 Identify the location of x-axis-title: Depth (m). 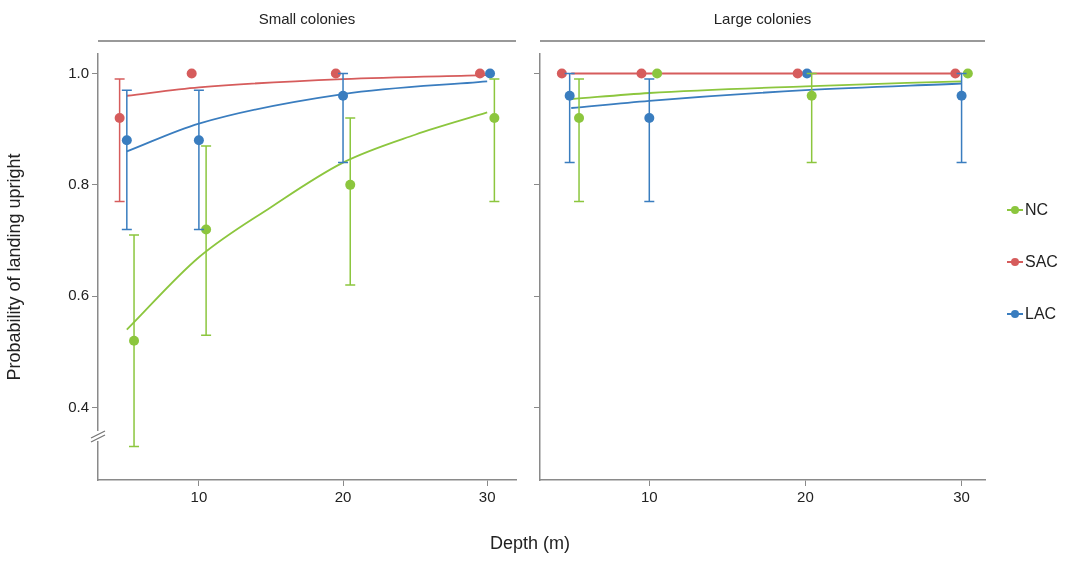
(530, 543).